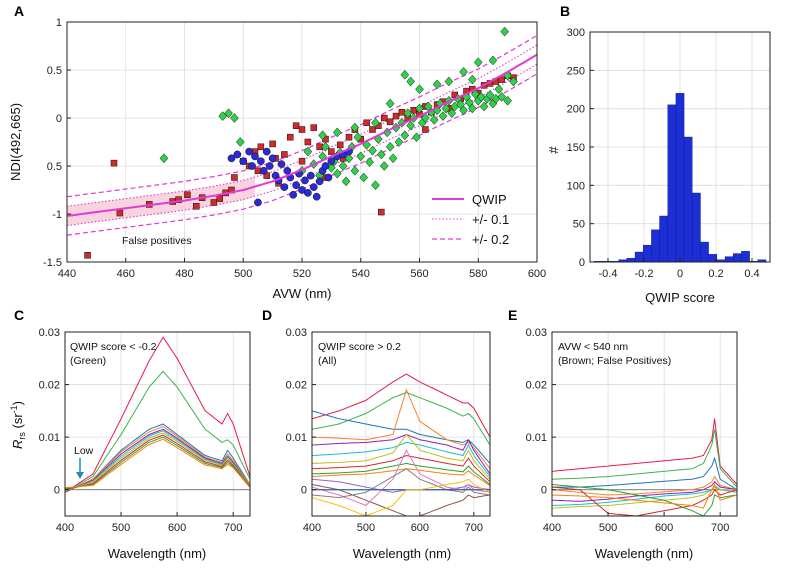  I want to click on e-xtick-label-0: 400, so click(552, 528).